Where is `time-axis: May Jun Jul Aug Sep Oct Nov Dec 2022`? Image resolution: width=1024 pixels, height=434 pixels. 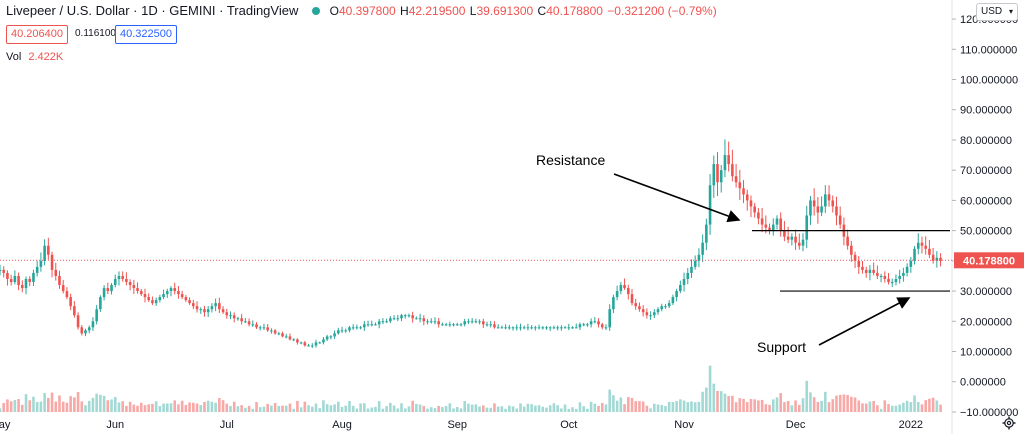
time-axis: May Jun Jul Aug Sep Oct Nov Dec 2022 is located at coordinates (461, 425).